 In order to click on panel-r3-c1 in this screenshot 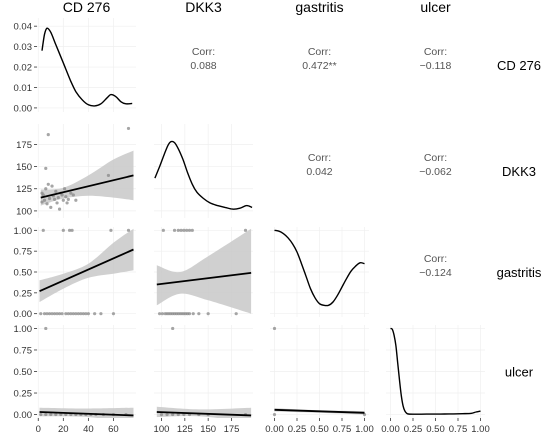, I will do `click(203, 371)`.